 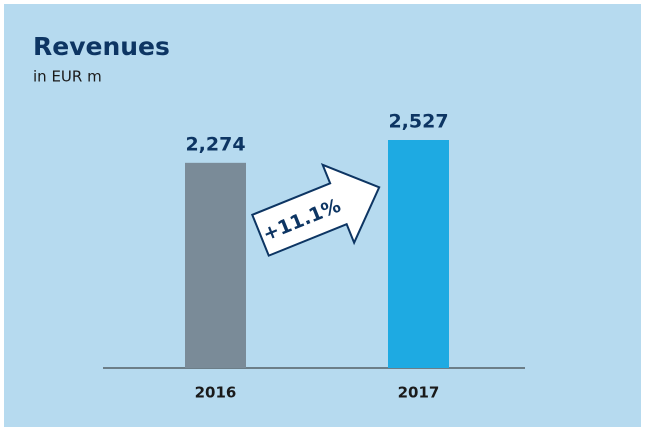 What do you see at coordinates (418, 122) in the screenshot?
I see `value-label: 2,527` at bounding box center [418, 122].